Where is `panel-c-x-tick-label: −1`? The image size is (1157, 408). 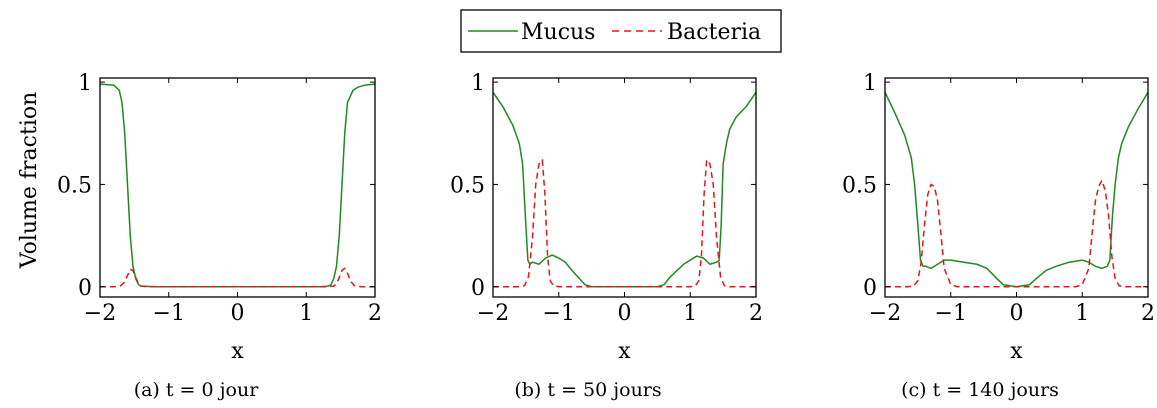
panel-c-x-tick-label: −1 is located at coordinates (951, 313).